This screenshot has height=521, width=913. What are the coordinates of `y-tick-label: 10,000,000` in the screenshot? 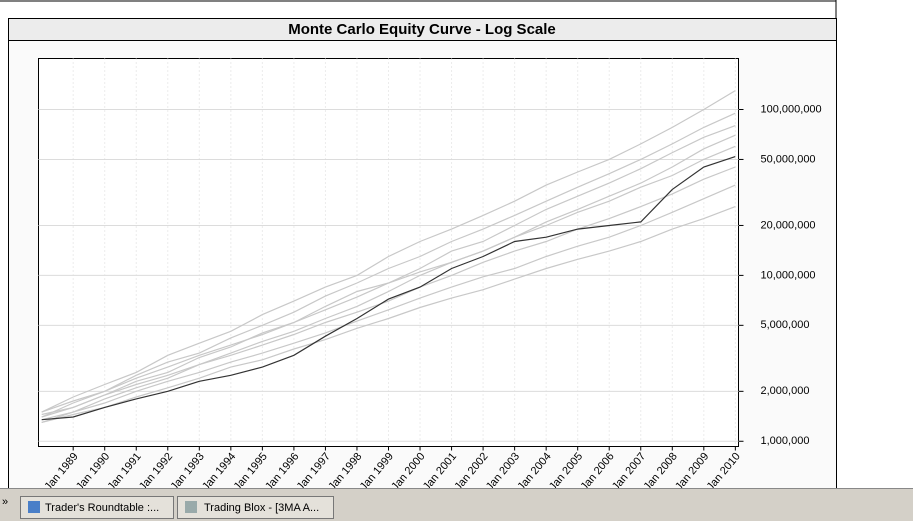 It's located at (788, 275).